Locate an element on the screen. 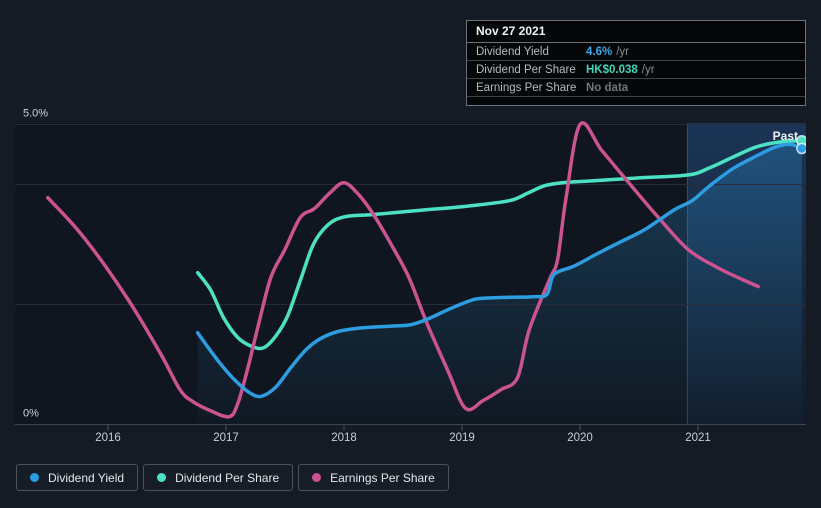 The height and width of the screenshot is (508, 821). tooltip-row-value: HK$0.038 is located at coordinates (612, 69).